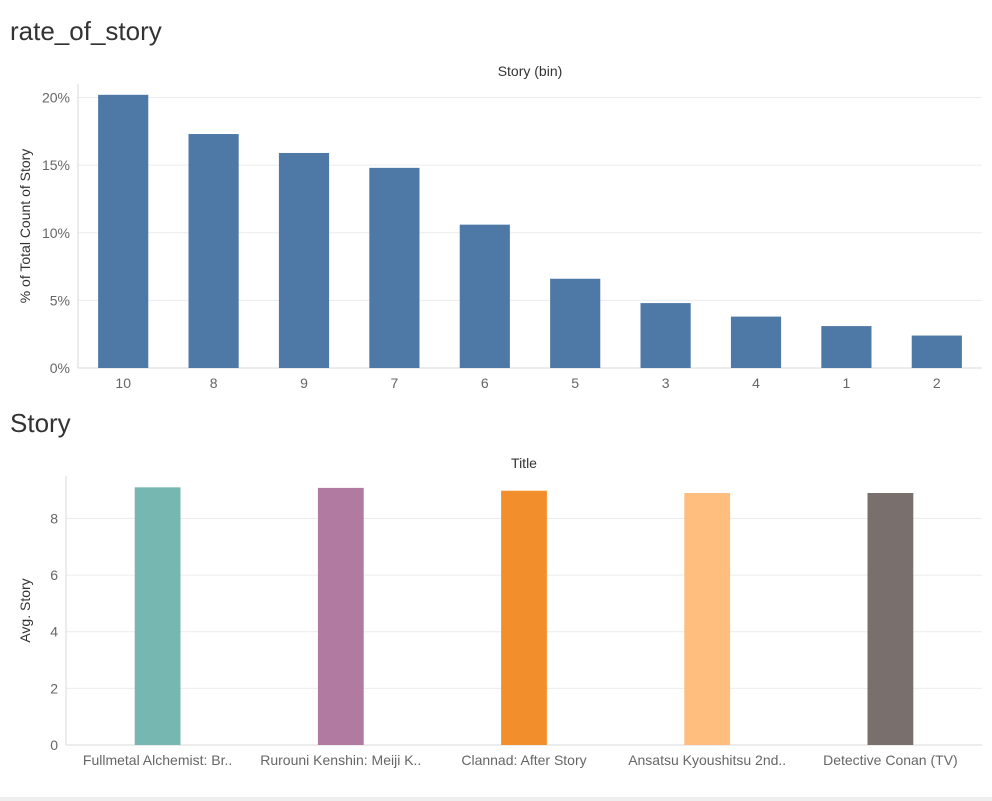 This screenshot has height=801, width=992. Describe the element at coordinates (60, 368) in the screenshot. I see `y-tick-label: 0%` at that location.